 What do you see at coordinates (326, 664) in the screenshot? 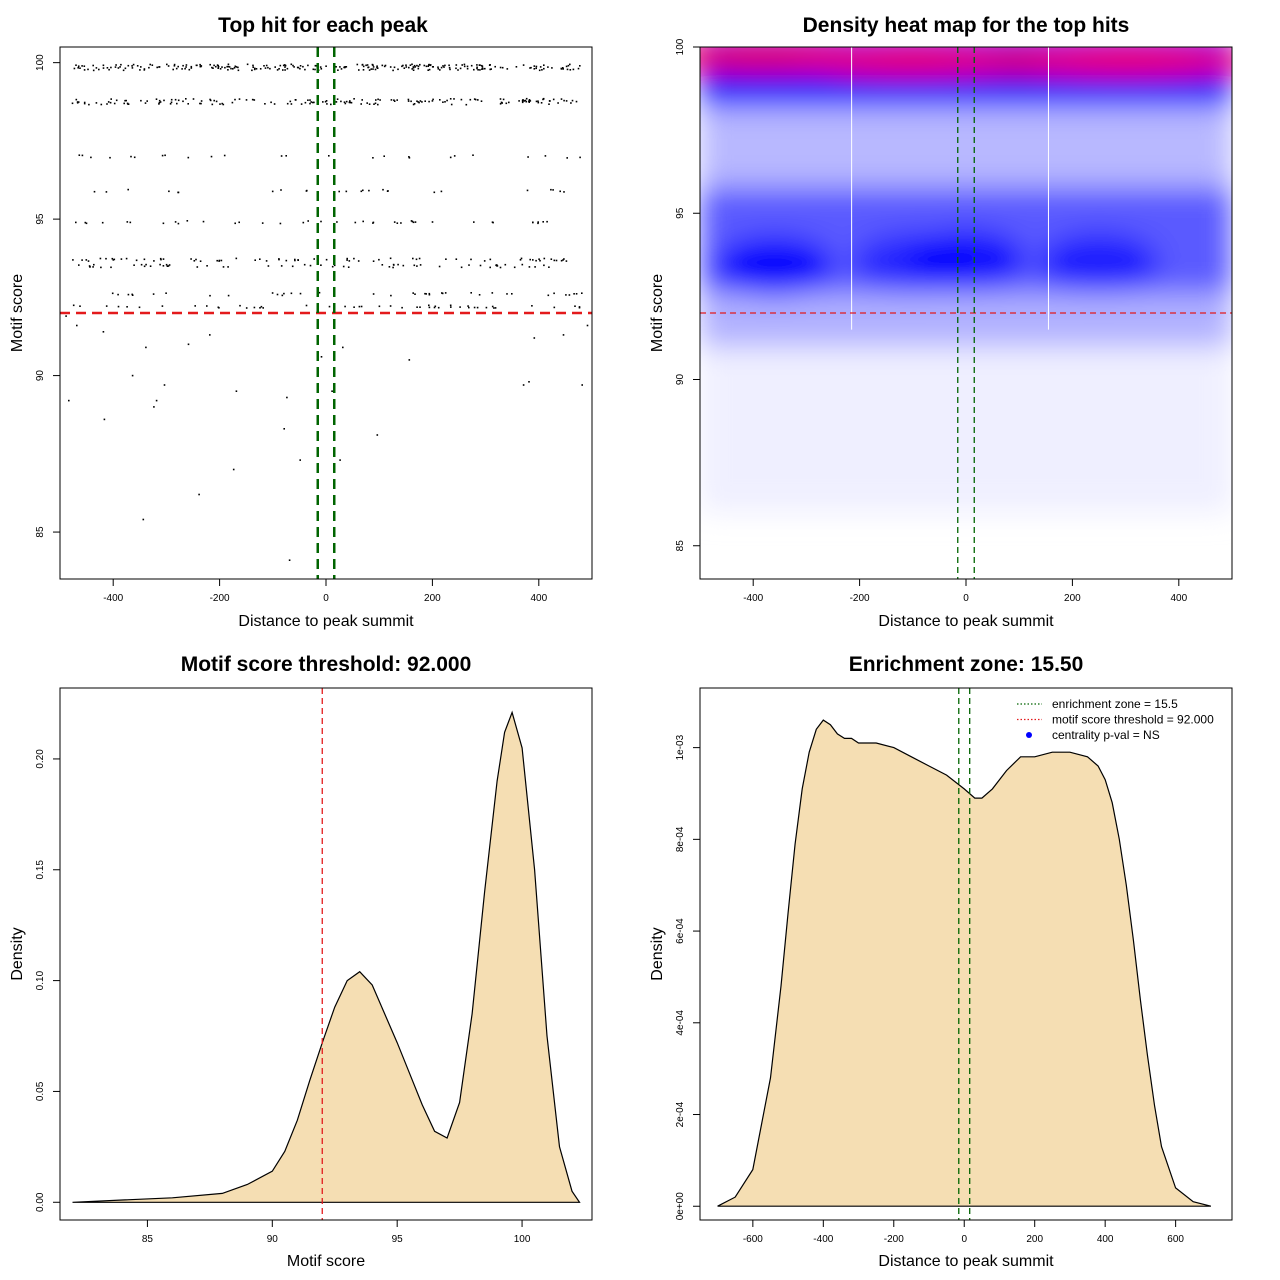
I see `chart-title: Motif score threshold: 92.000` at bounding box center [326, 664].